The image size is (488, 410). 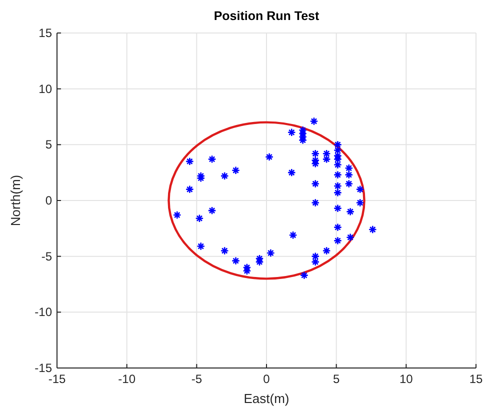 What do you see at coordinates (476, 379) in the screenshot?
I see `x-tick-label: 15` at bounding box center [476, 379].